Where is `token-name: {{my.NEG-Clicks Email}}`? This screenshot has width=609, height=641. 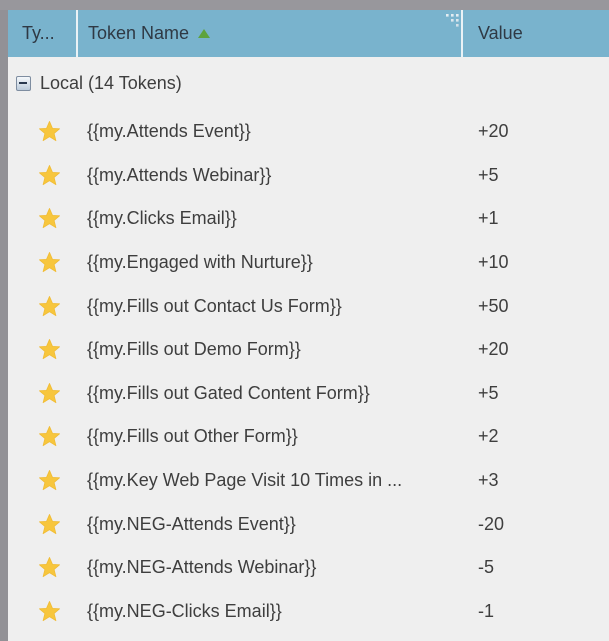
token-name: {{my.NEG-Clicks Email}} is located at coordinates (184, 610).